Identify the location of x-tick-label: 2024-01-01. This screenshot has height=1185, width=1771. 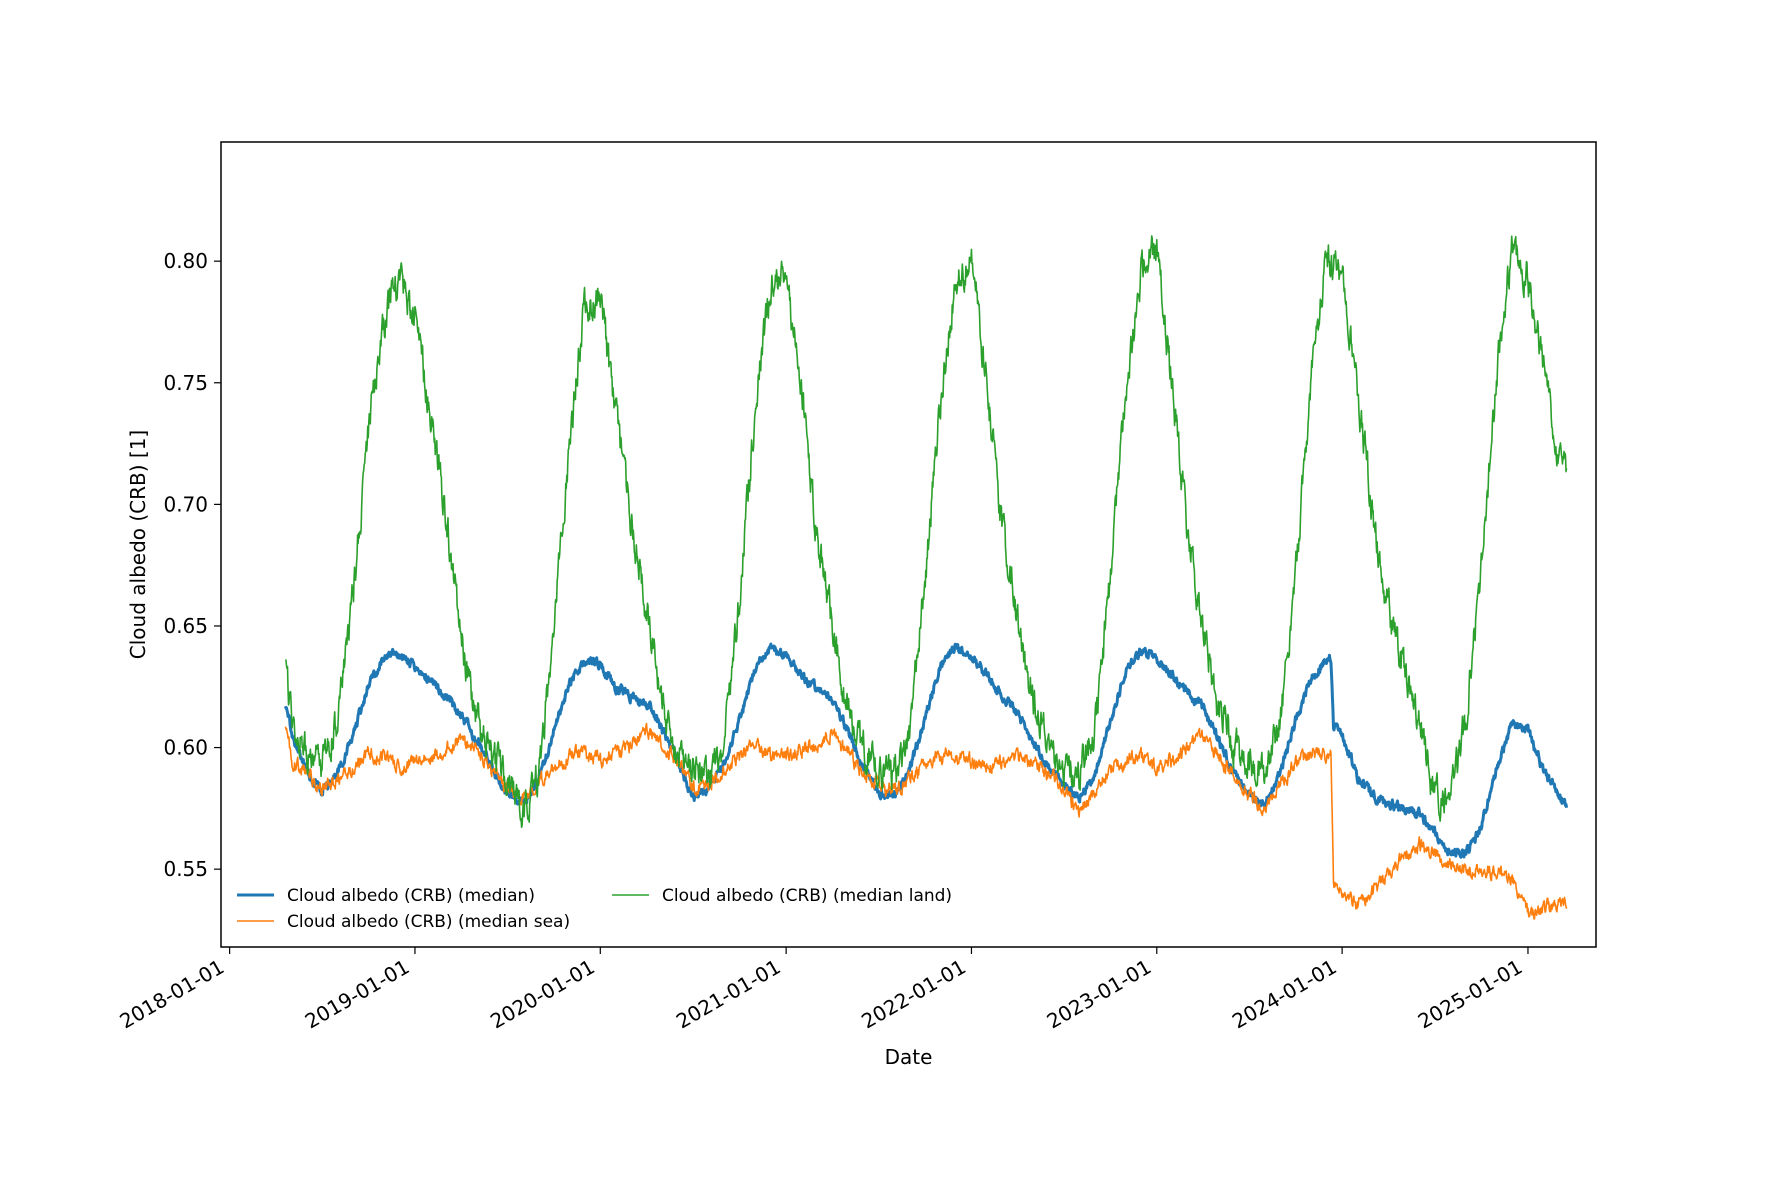
(1284, 994).